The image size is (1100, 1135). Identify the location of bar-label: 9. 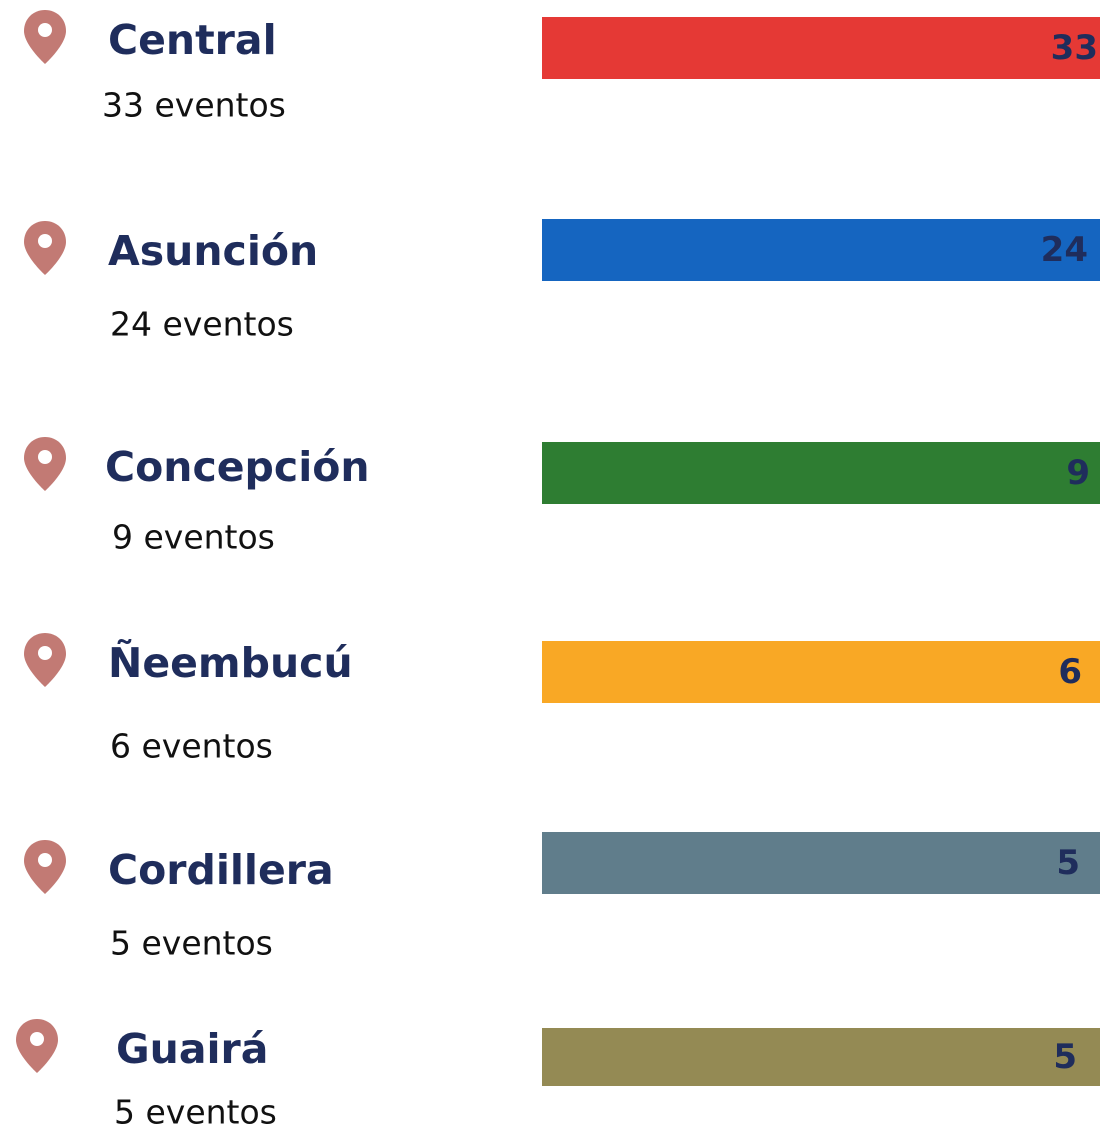
(1078, 473).